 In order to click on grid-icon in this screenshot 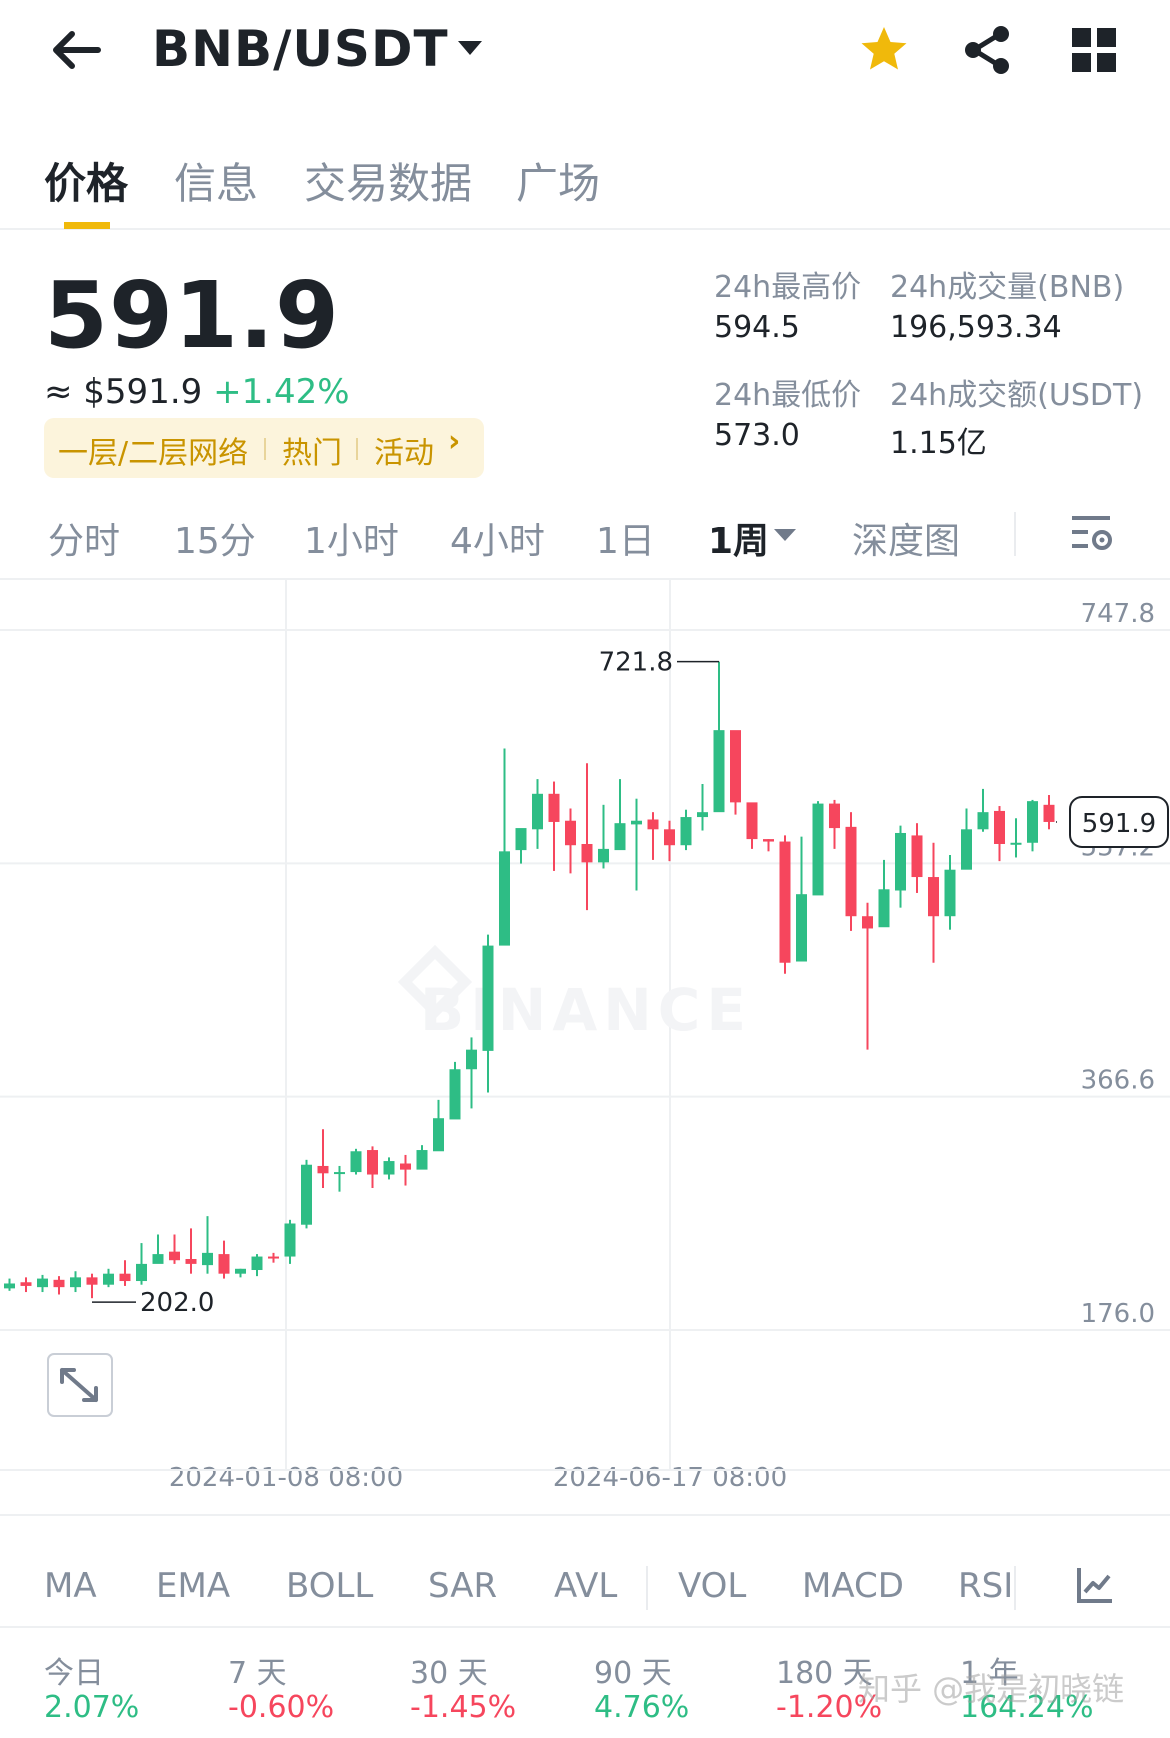, I will do `click(1094, 50)`.